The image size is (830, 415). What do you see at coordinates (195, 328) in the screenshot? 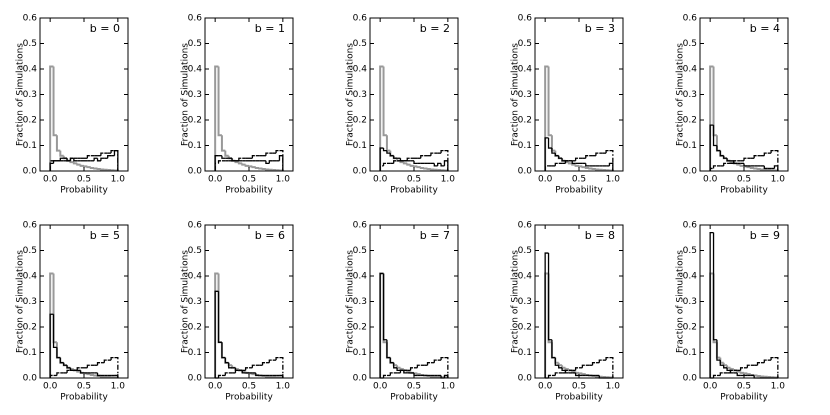
I see `y-tick-label: 0.2` at bounding box center [195, 328].